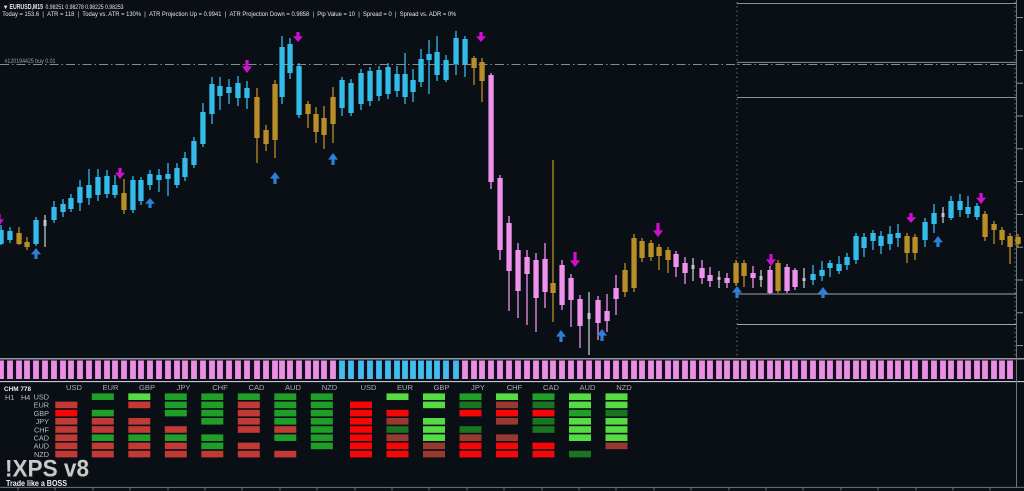  What do you see at coordinates (36, 483) in the screenshot?
I see `svg-text: Trade like a BOSS` at bounding box center [36, 483].